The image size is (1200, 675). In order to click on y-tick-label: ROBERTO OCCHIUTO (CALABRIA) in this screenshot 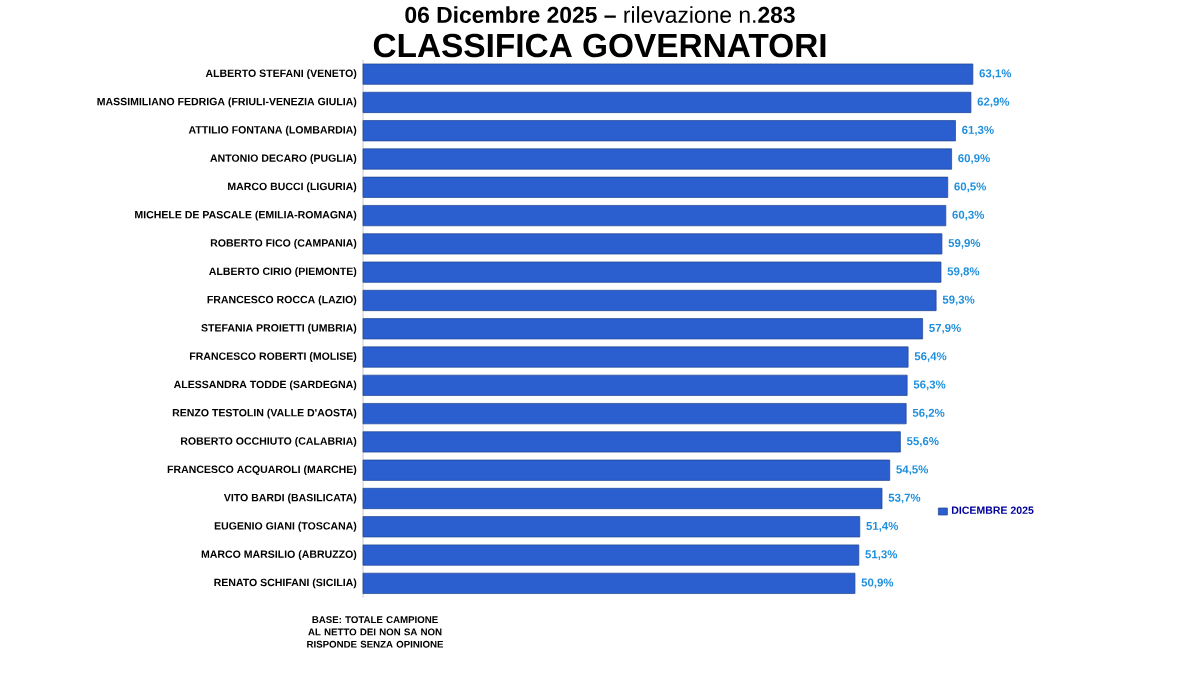, I will do `click(269, 441)`.